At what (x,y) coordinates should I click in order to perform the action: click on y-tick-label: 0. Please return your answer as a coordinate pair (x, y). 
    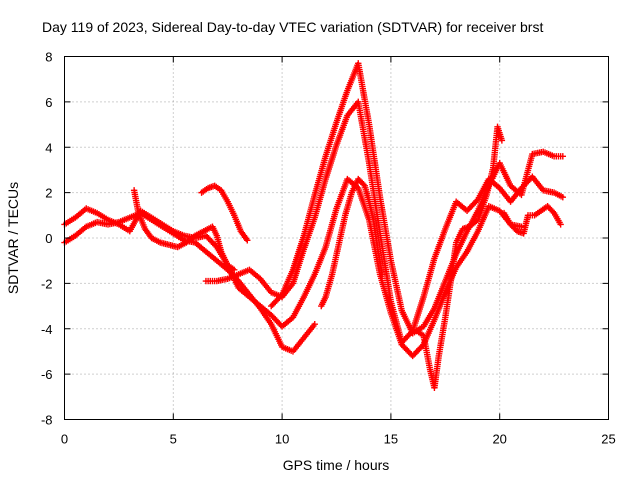
    Looking at the image, I should click on (48, 238).